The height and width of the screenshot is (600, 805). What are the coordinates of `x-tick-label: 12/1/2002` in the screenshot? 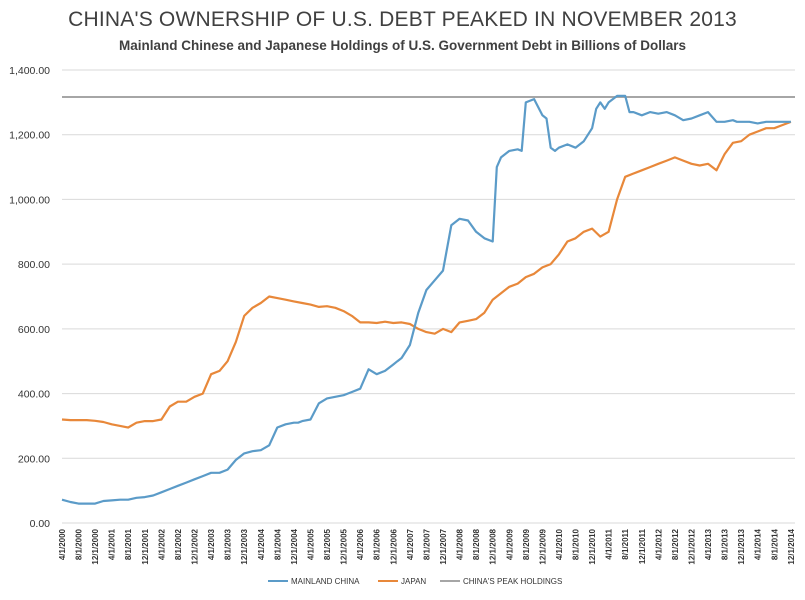 It's located at (195, 546).